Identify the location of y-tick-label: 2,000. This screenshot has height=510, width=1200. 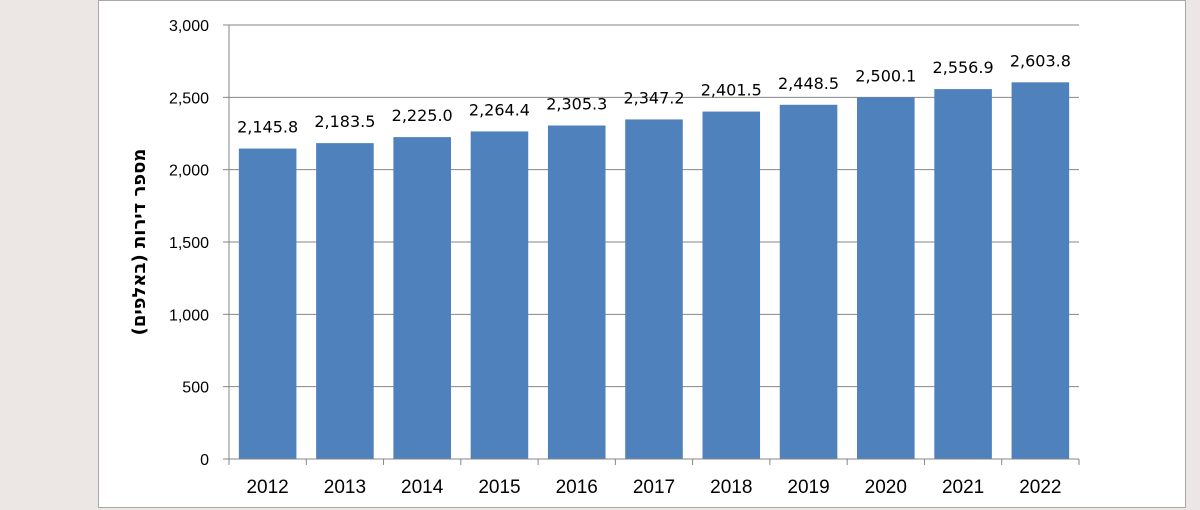
(189, 171).